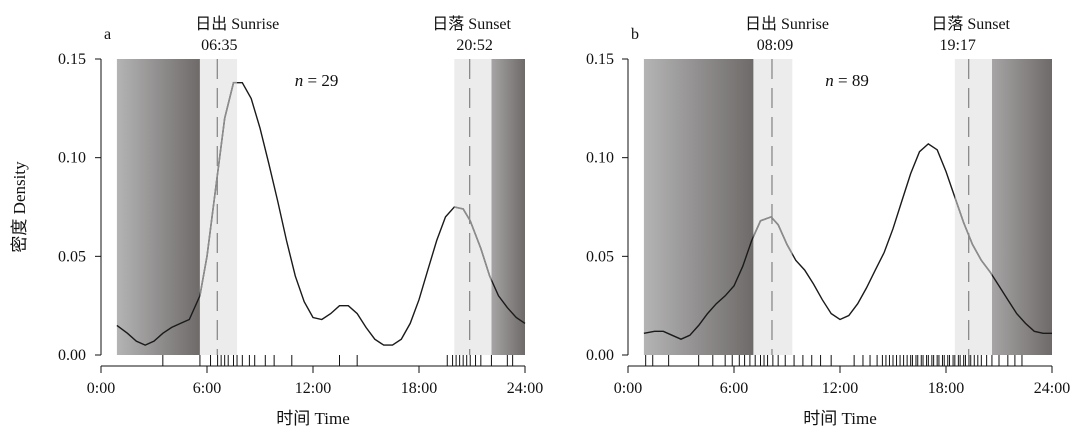  I want to click on sunrise-time: 06:35, so click(219, 45).